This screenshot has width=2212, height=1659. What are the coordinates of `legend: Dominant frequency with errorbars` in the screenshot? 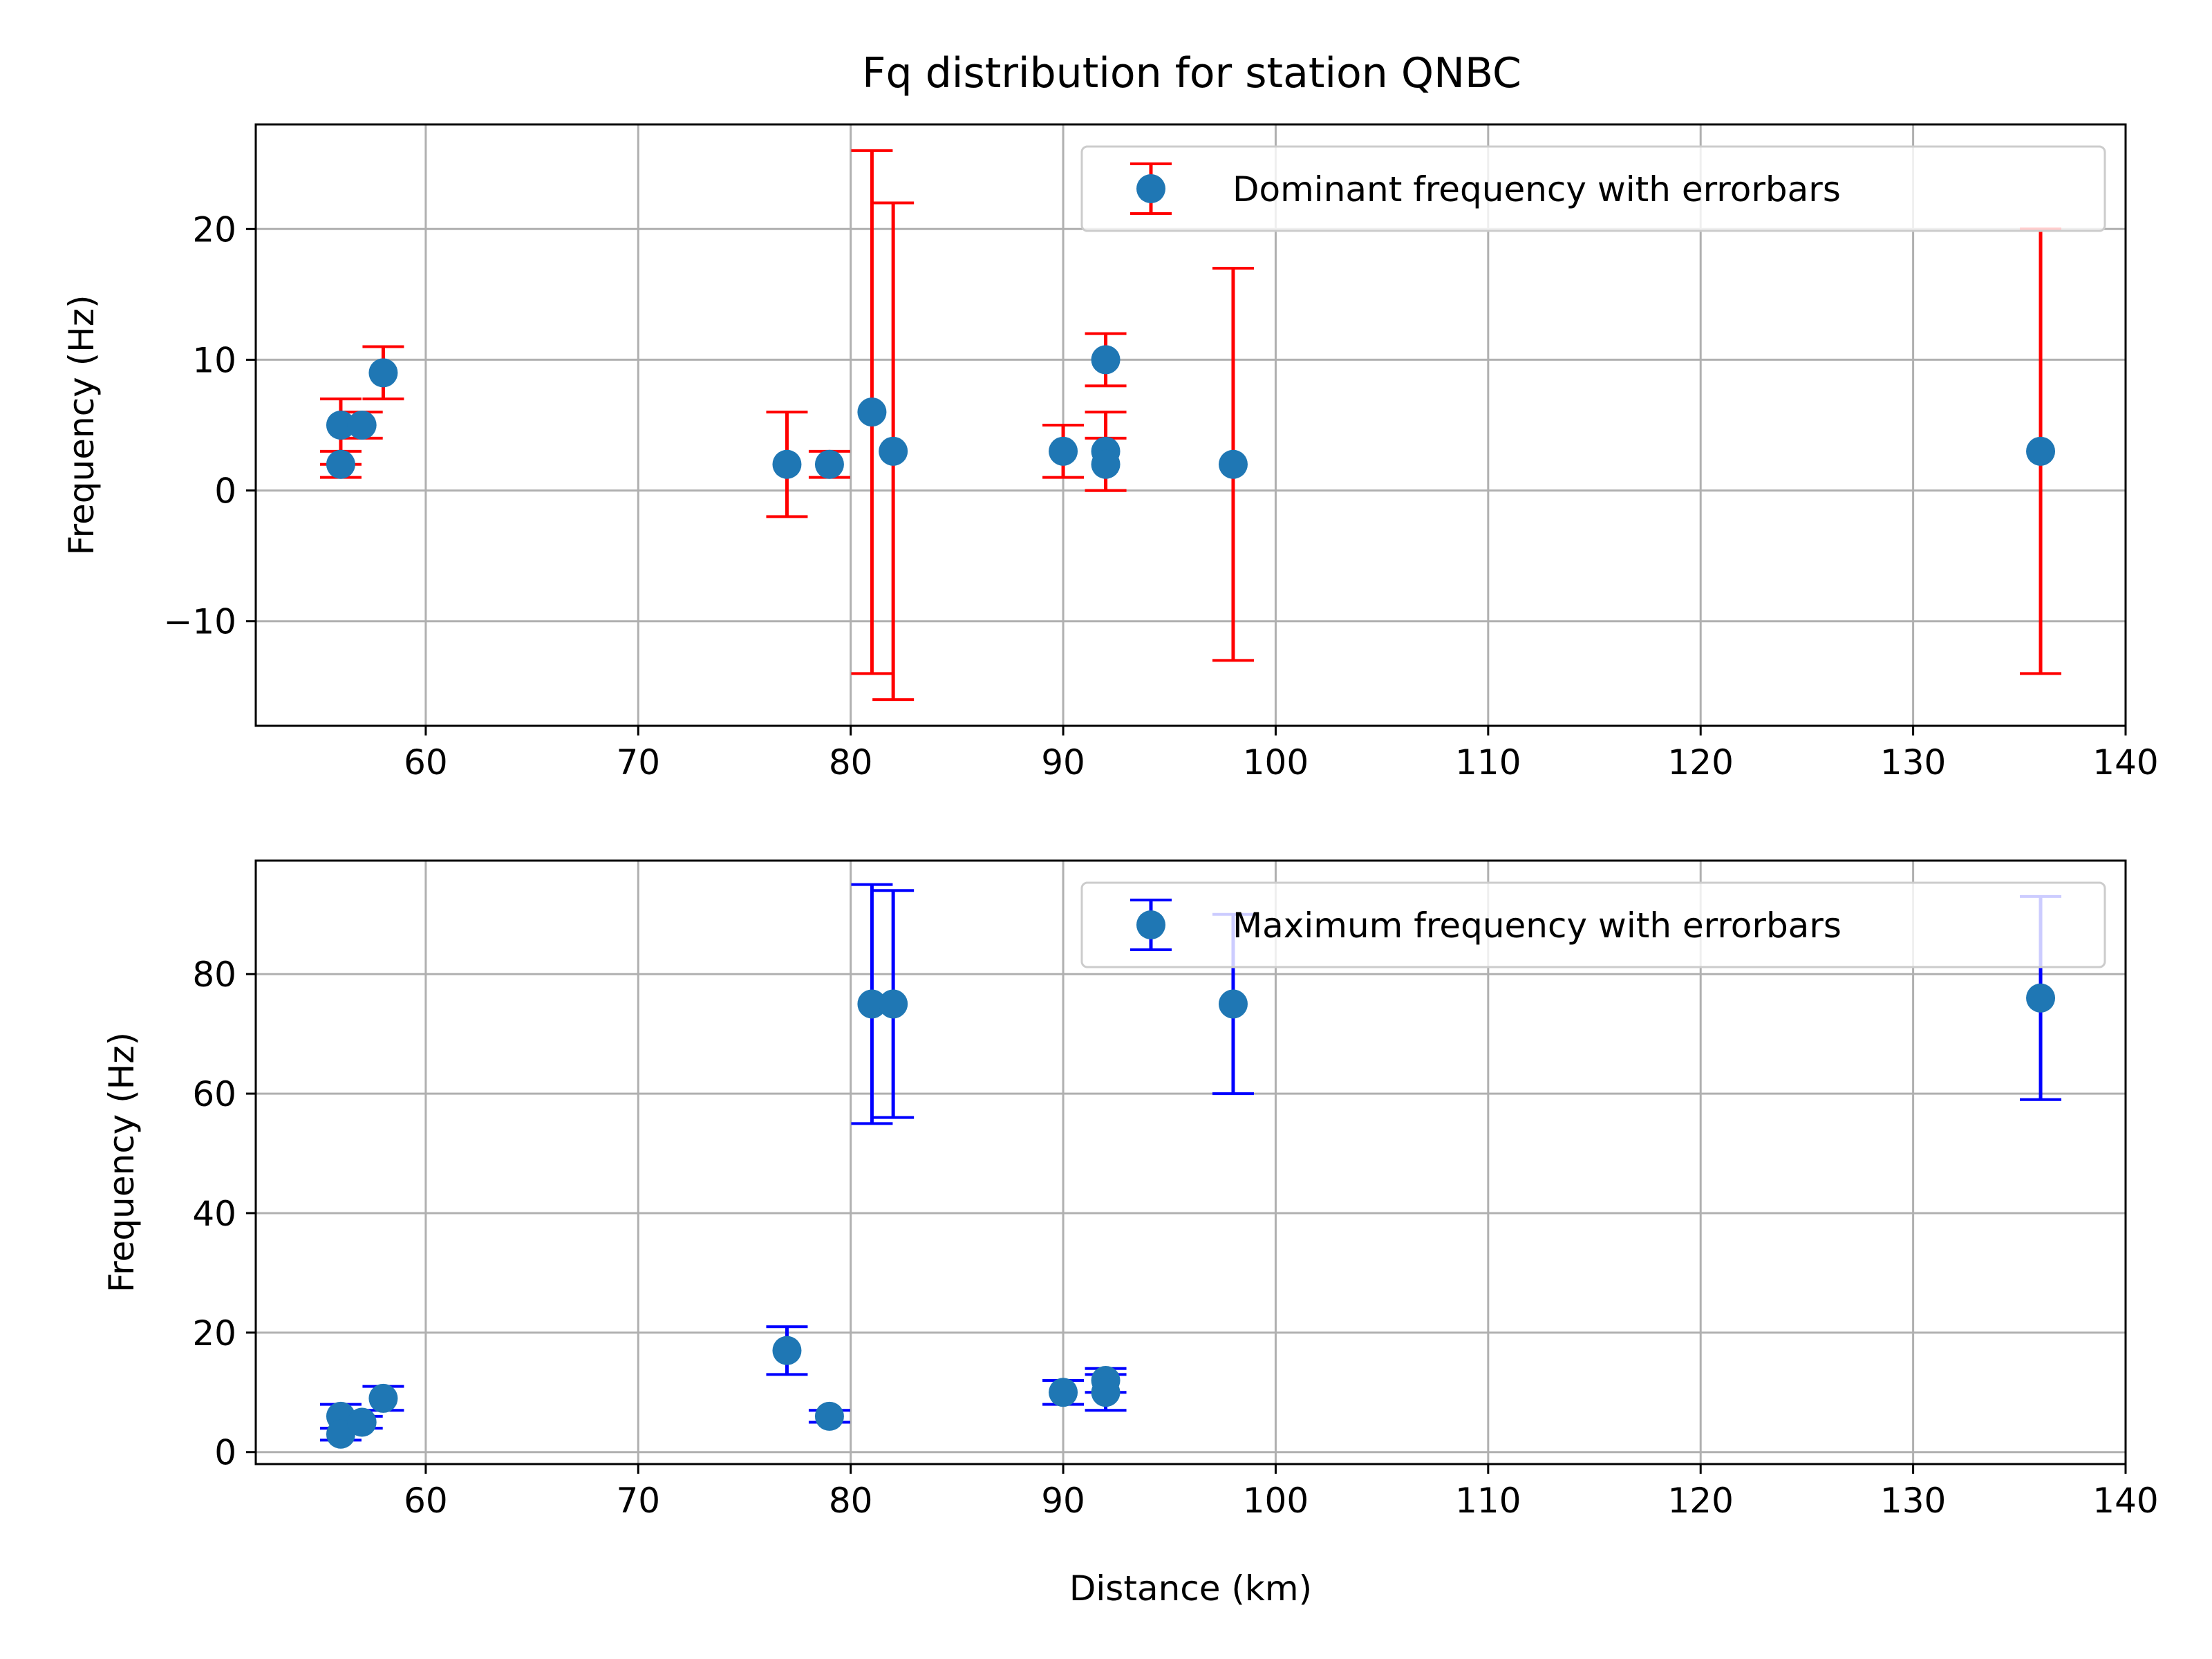 It's located at (1593, 188).